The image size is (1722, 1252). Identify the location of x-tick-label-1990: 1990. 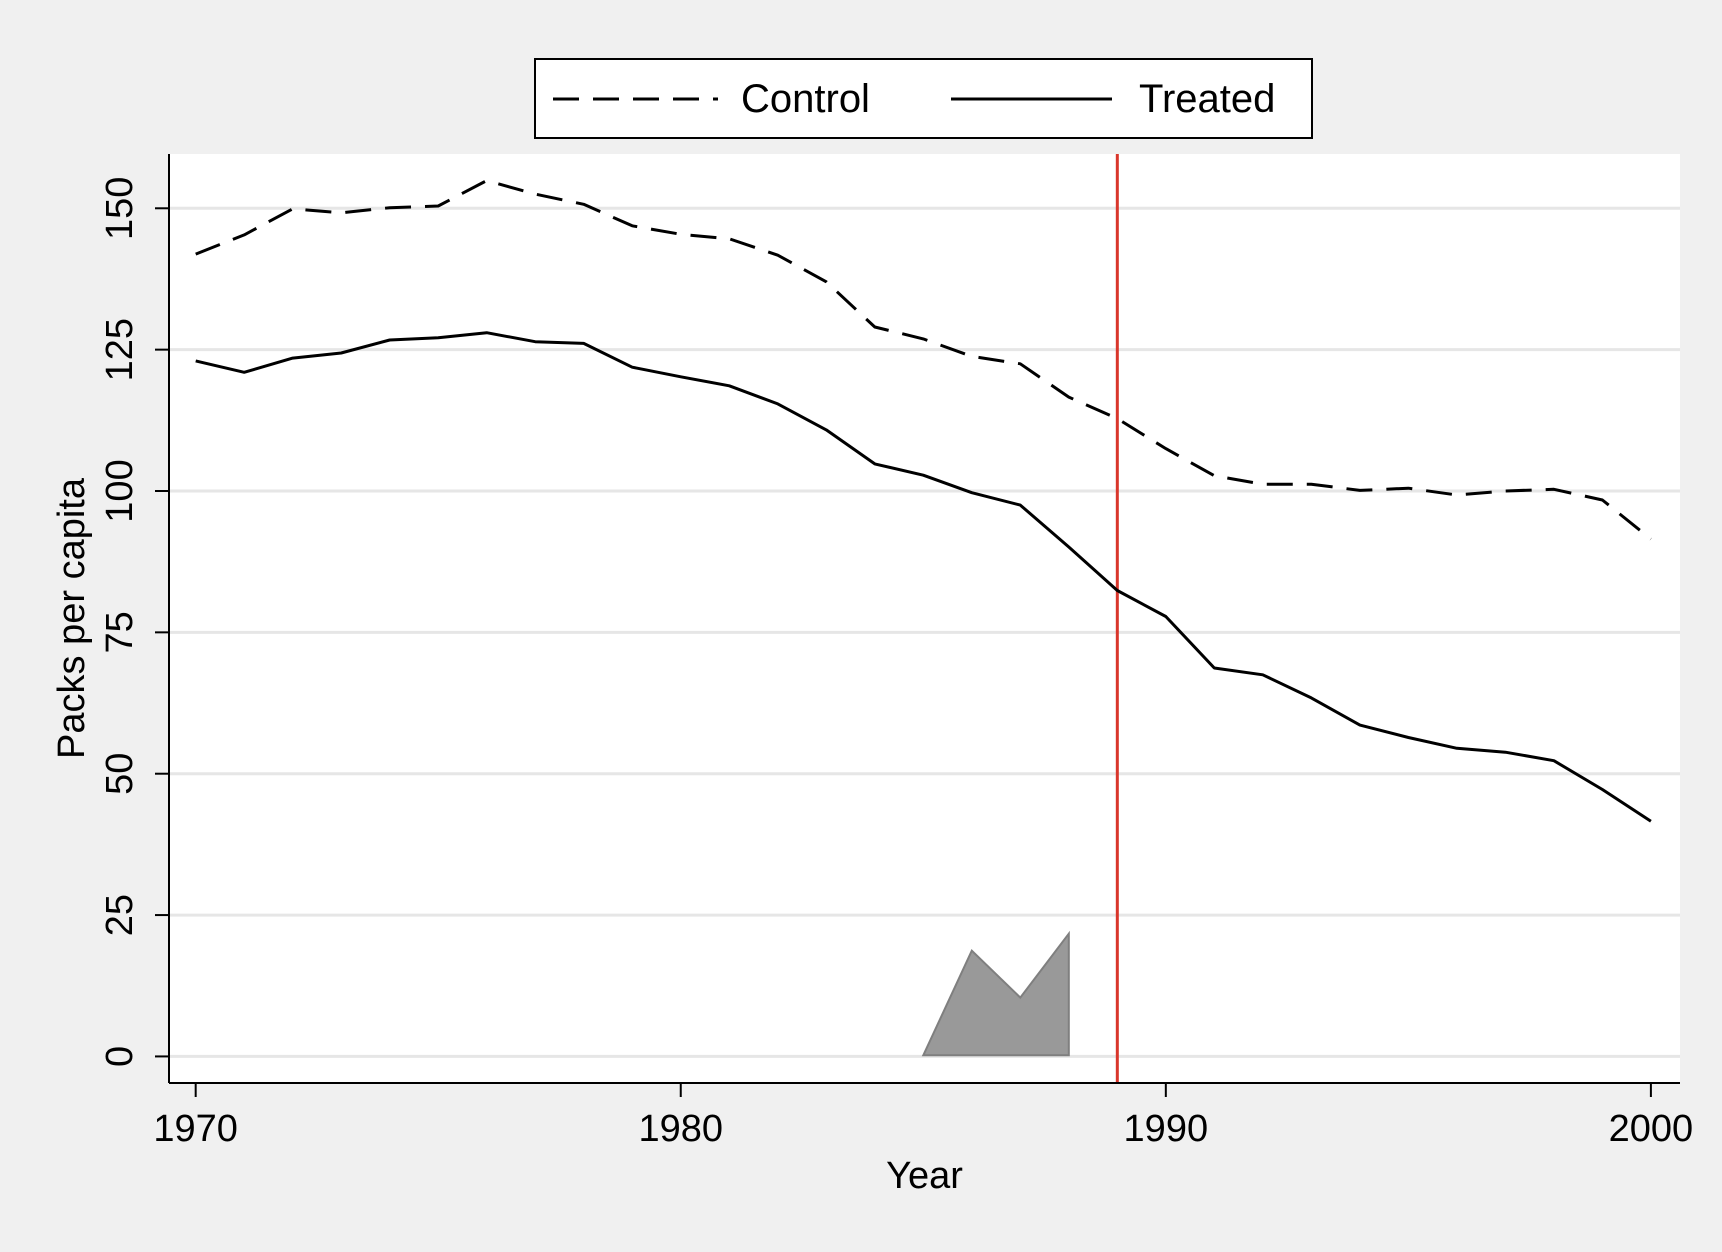
(1166, 1129).